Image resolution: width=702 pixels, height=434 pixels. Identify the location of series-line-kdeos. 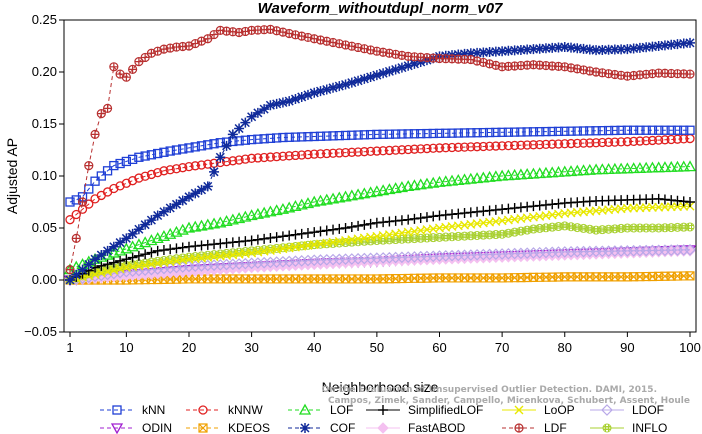
(380, 278).